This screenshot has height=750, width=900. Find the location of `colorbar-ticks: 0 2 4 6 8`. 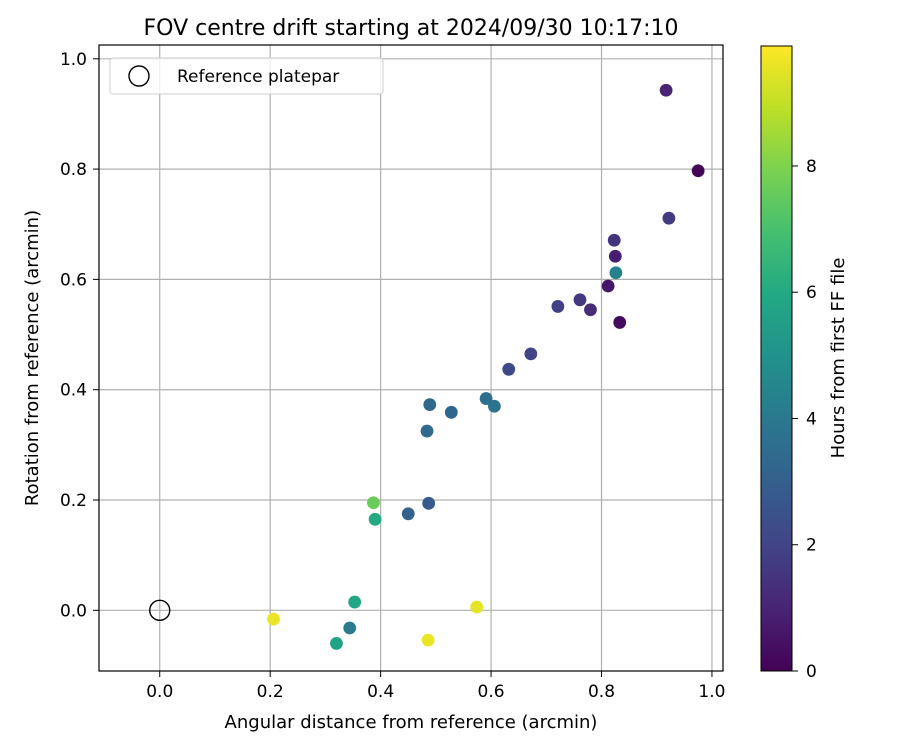

colorbar-ticks: 0 2 4 6 8 is located at coordinates (804, 419).